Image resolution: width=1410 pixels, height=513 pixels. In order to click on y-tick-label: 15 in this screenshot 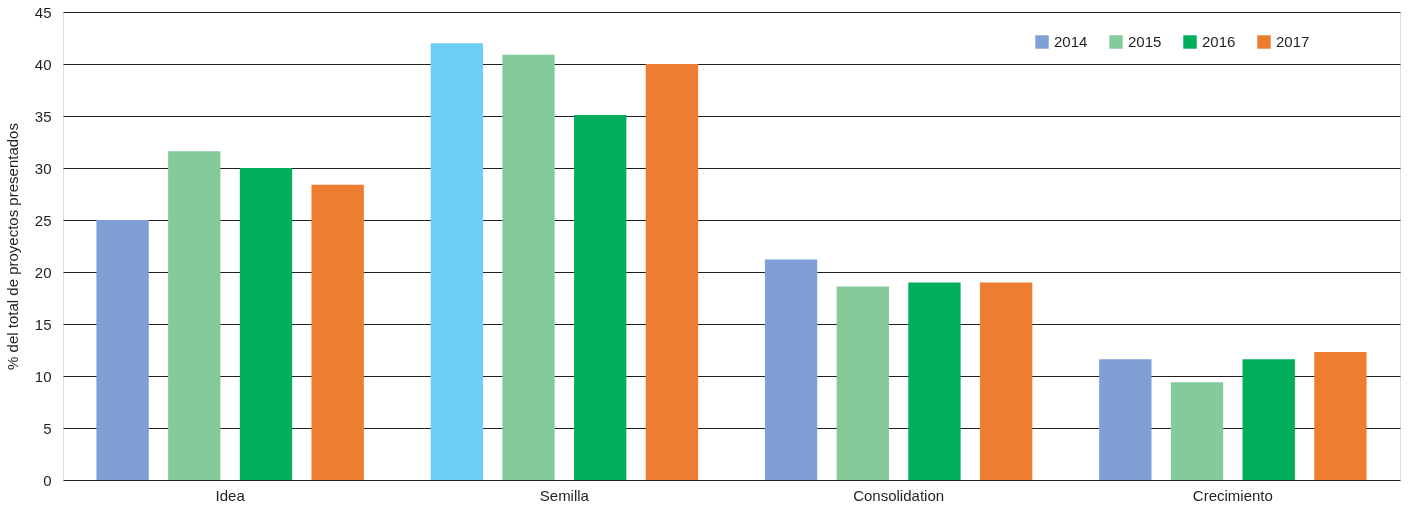, I will do `click(43, 324)`.